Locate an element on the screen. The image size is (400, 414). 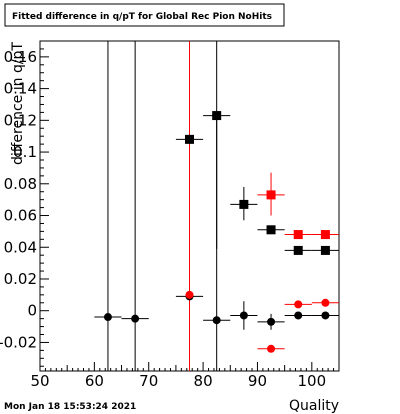
y-tick-label: 0.08 is located at coordinates (20, 184).